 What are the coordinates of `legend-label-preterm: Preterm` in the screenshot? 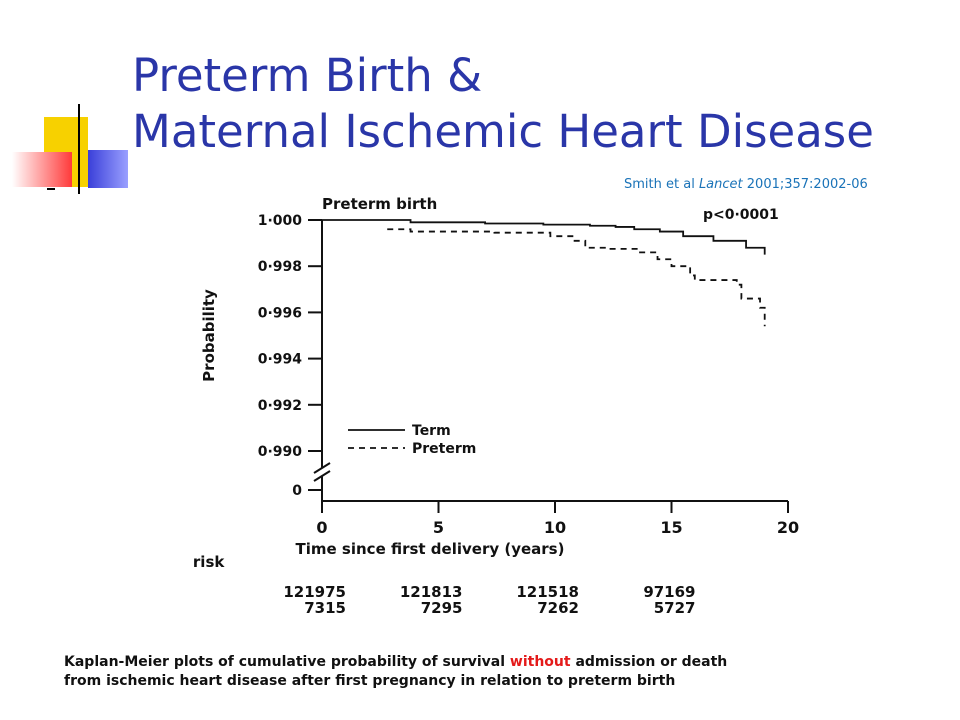 It's located at (444, 449).